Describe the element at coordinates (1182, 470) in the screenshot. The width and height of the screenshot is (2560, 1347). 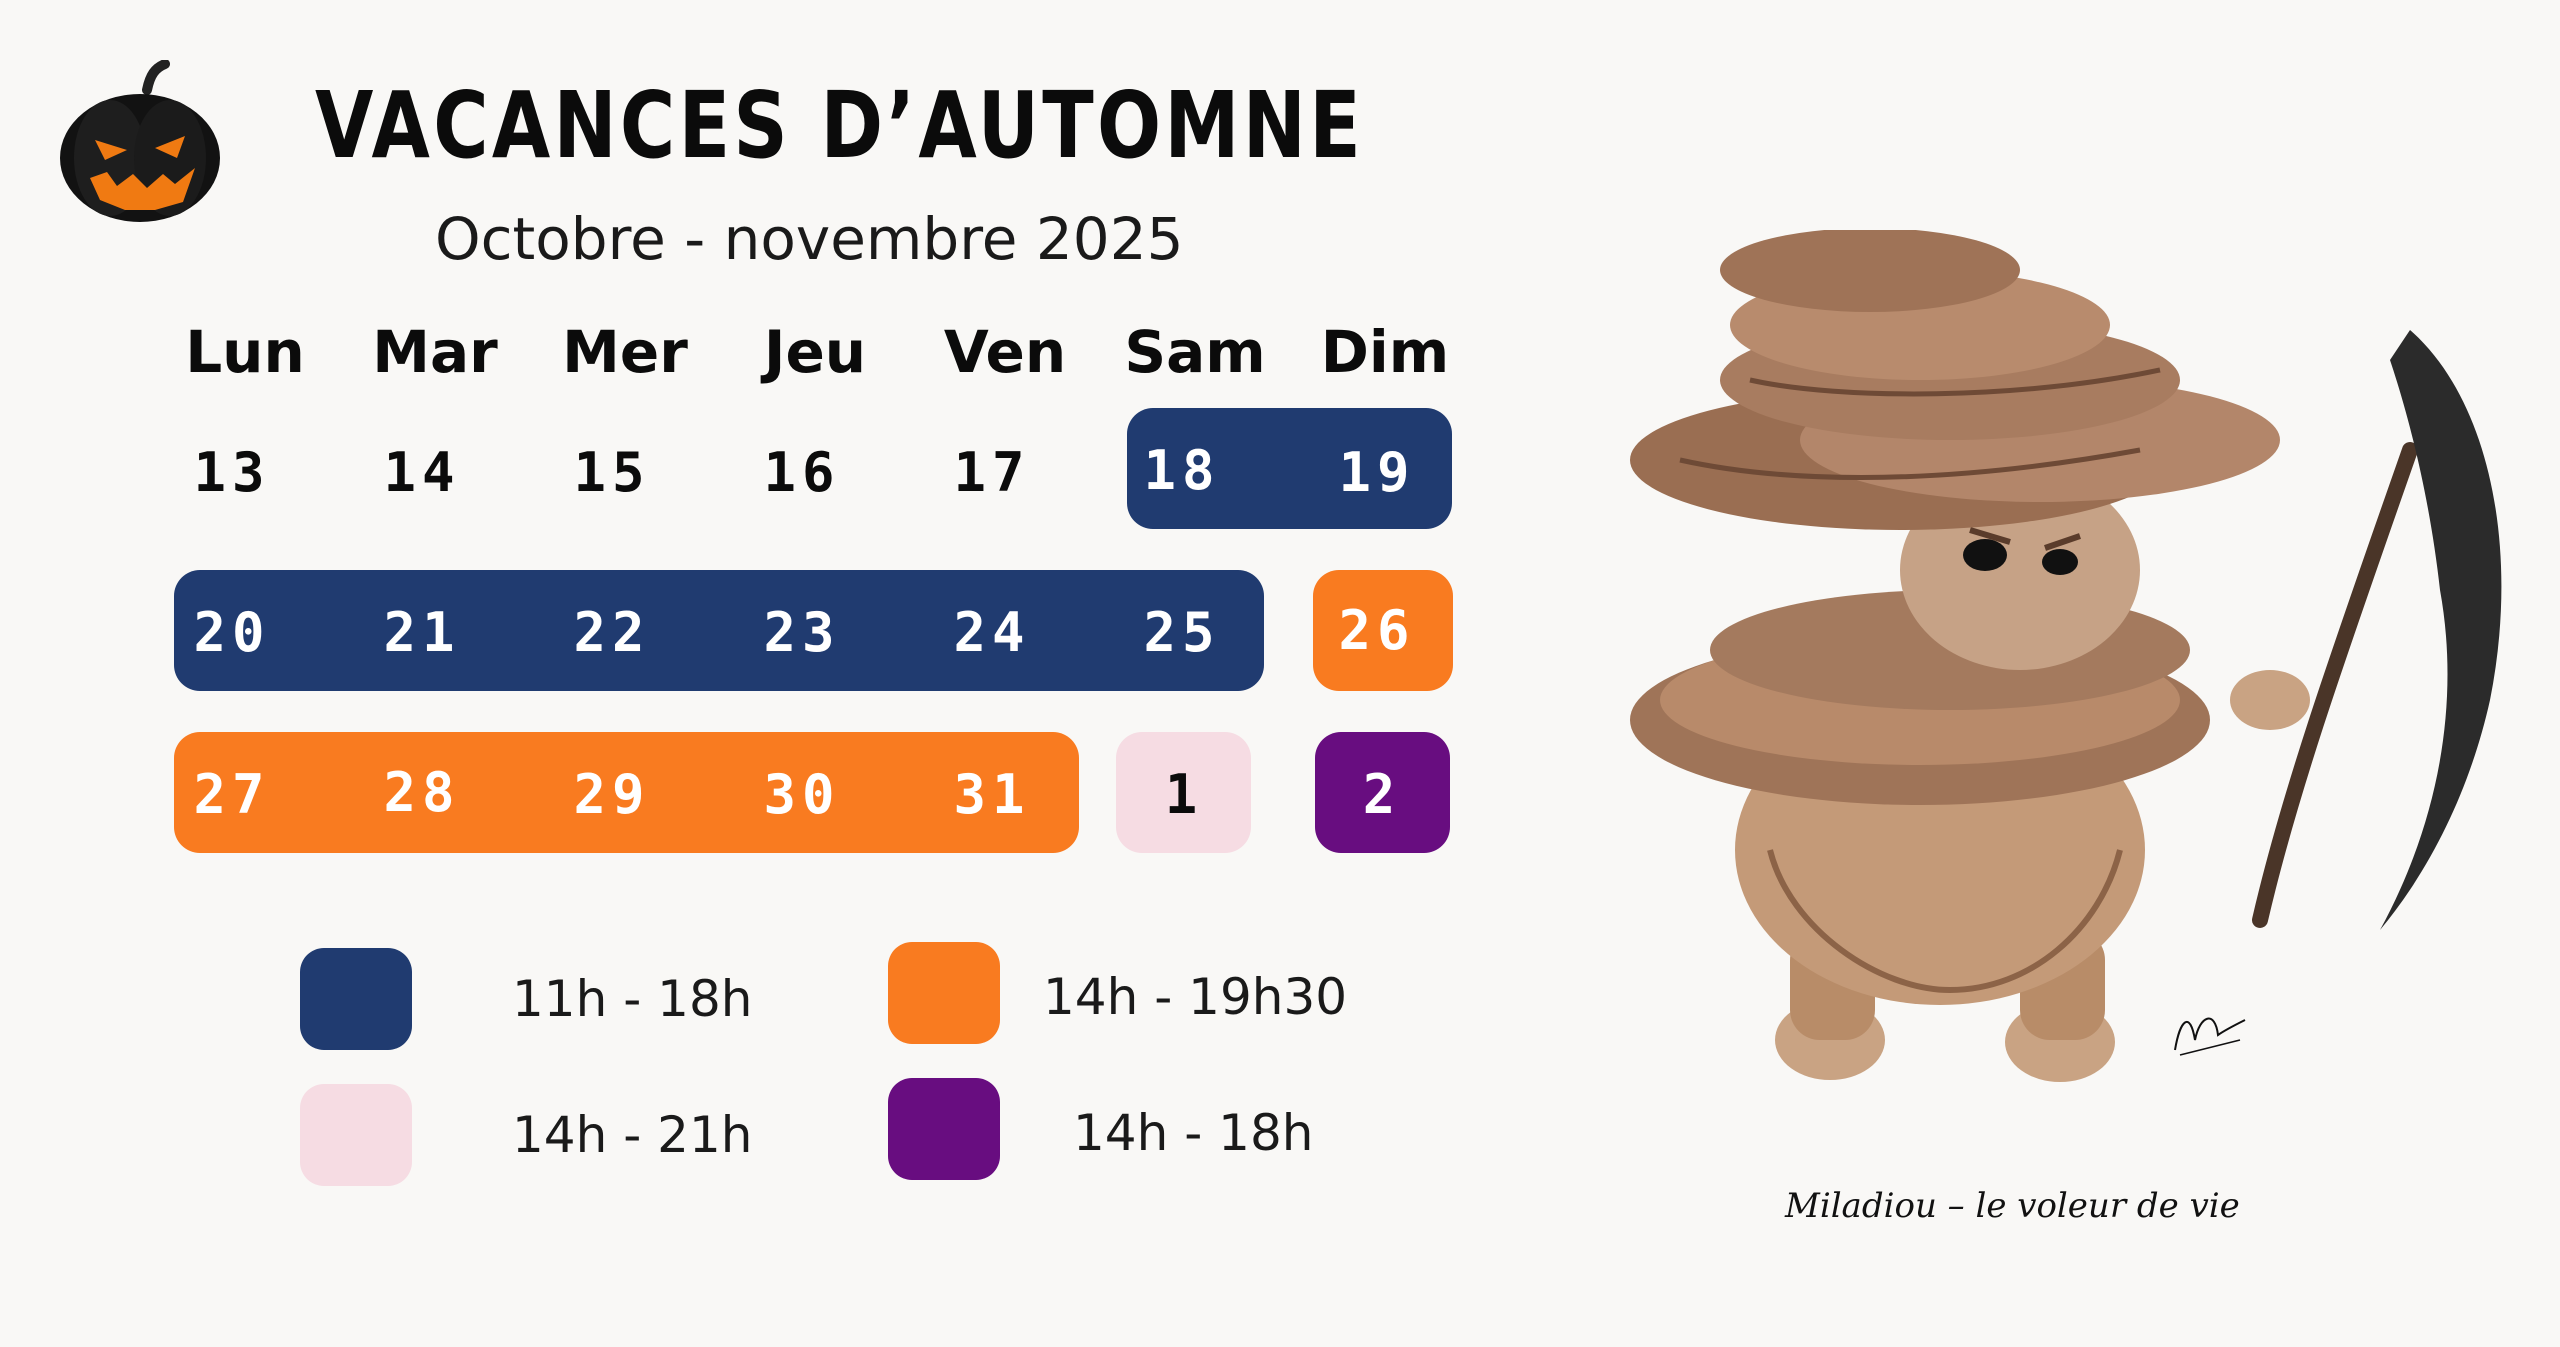
I see `day-18: 18` at that location.